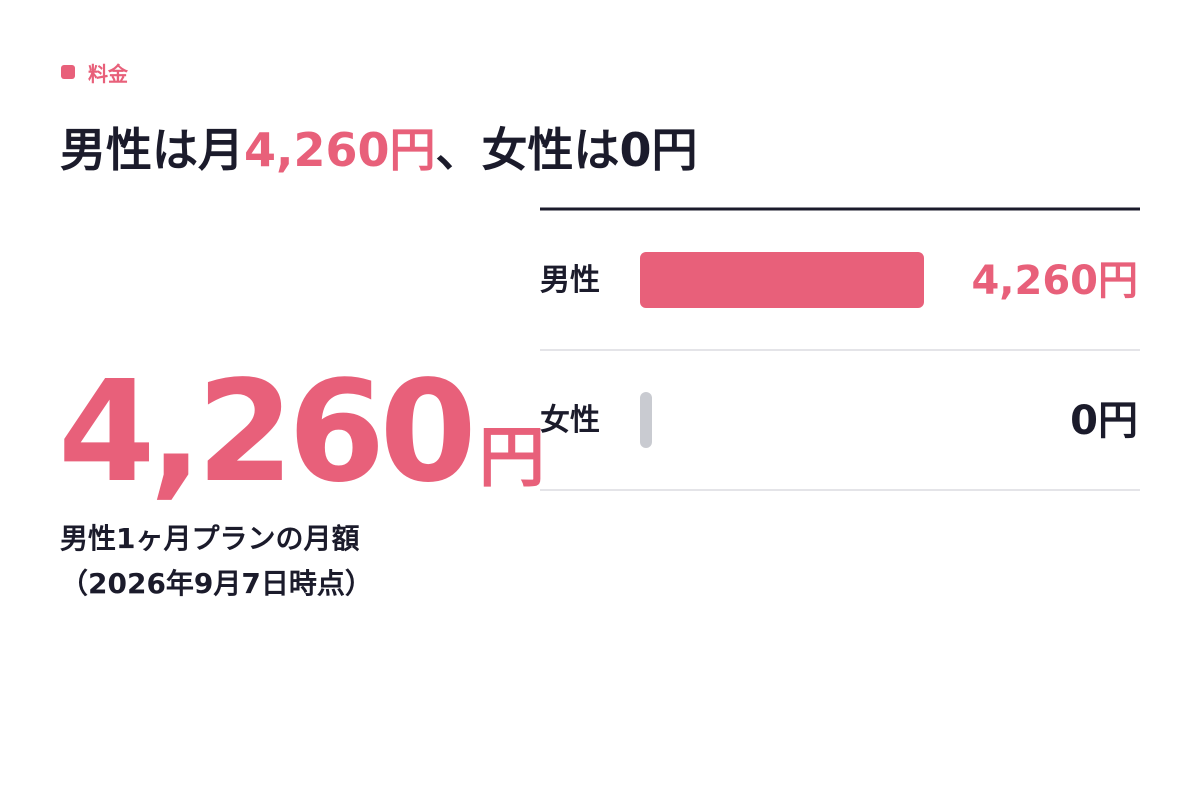 Image resolution: width=1200 pixels, height=804 pixels. What do you see at coordinates (1054, 281) in the screenshot?
I see `value-label: 4,260円` at bounding box center [1054, 281].